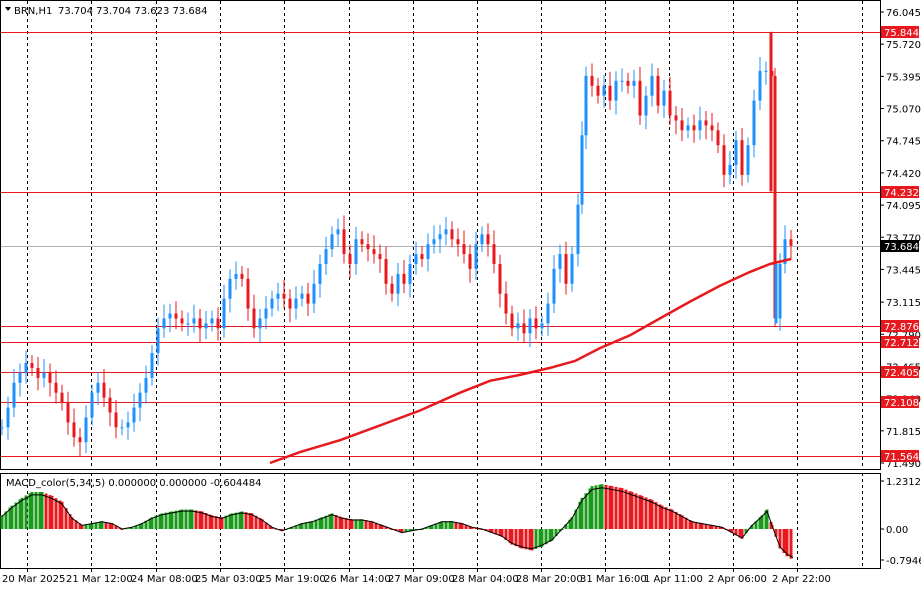  I want to click on ohlc-label: 73.704 73.704 73.623 73.684, so click(133, 11).